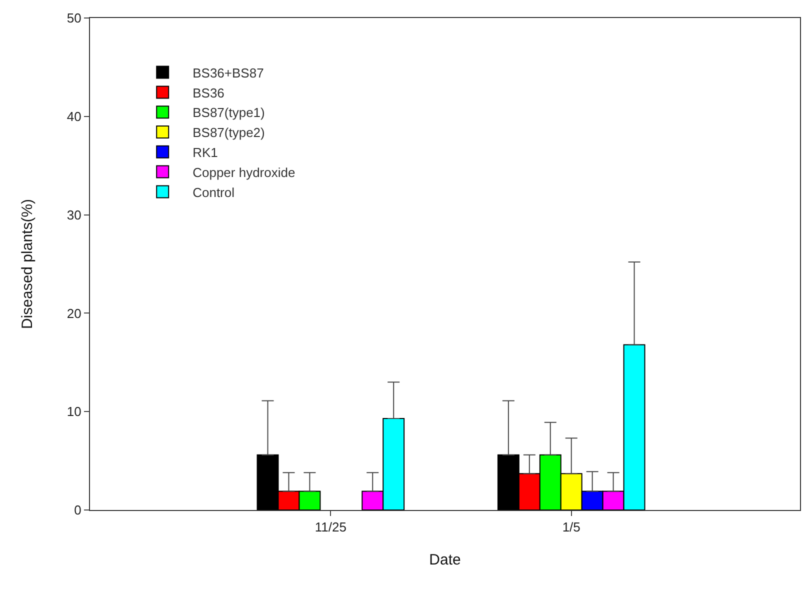  I want to click on y-tick-label: 20, so click(74, 313).